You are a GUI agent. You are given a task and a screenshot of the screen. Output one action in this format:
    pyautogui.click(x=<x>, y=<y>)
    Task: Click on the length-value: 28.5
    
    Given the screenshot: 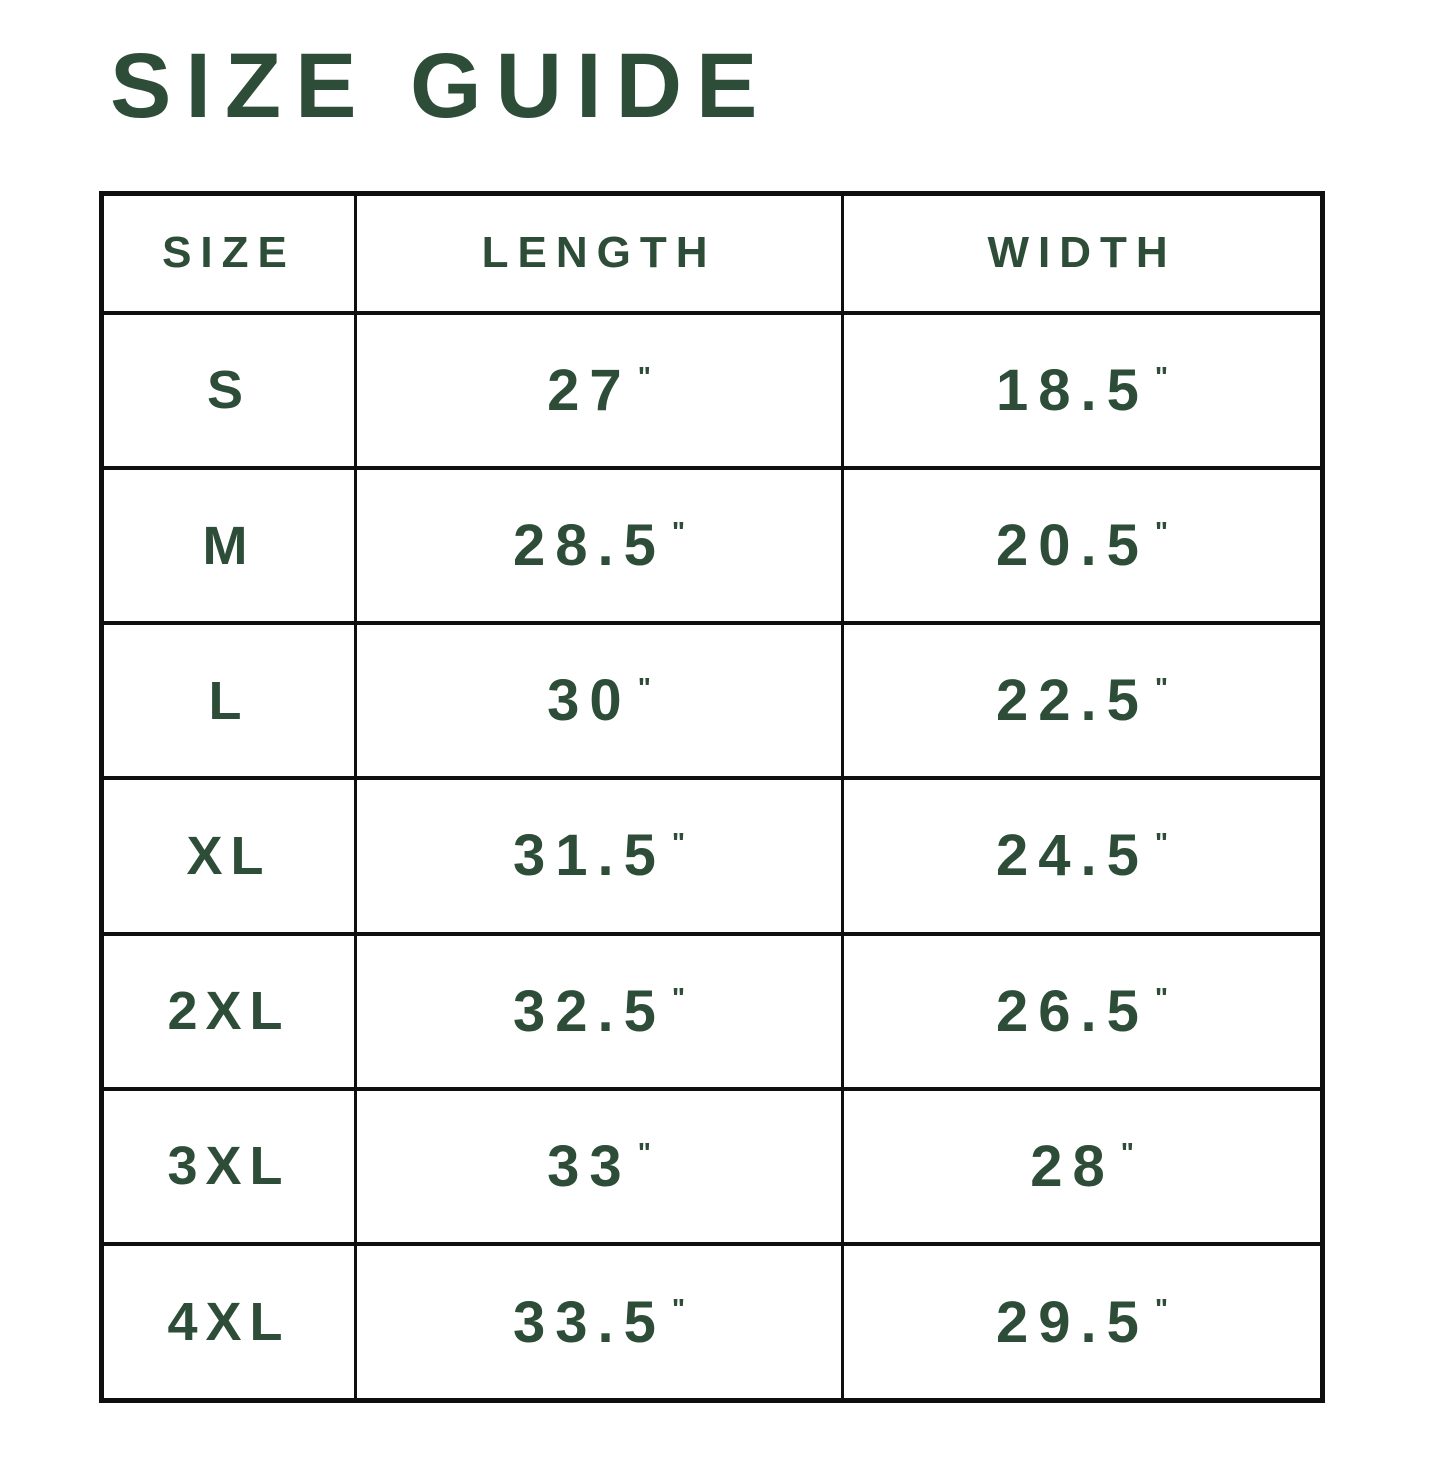 What is the action you would take?
    pyautogui.click(x=589, y=545)
    